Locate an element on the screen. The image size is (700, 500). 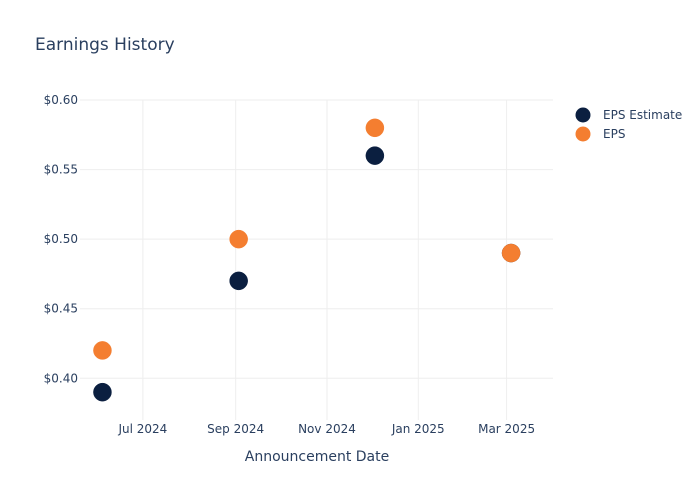
x-tick-label: Jul 2024 is located at coordinates (142, 429).